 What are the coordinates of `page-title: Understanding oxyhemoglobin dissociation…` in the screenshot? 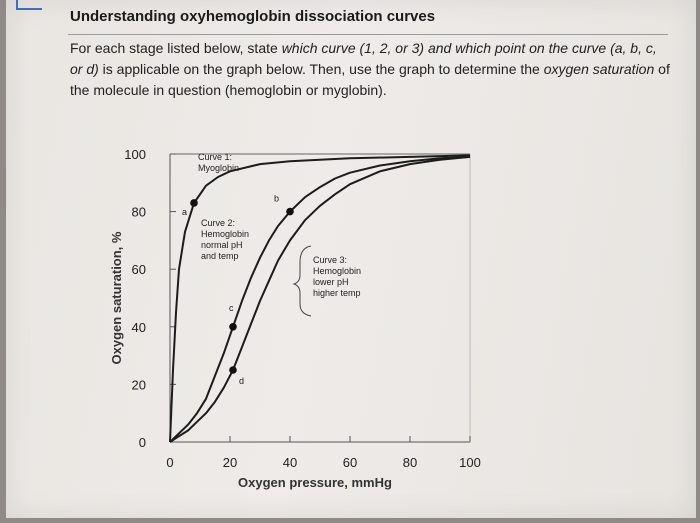 It's located at (253, 16).